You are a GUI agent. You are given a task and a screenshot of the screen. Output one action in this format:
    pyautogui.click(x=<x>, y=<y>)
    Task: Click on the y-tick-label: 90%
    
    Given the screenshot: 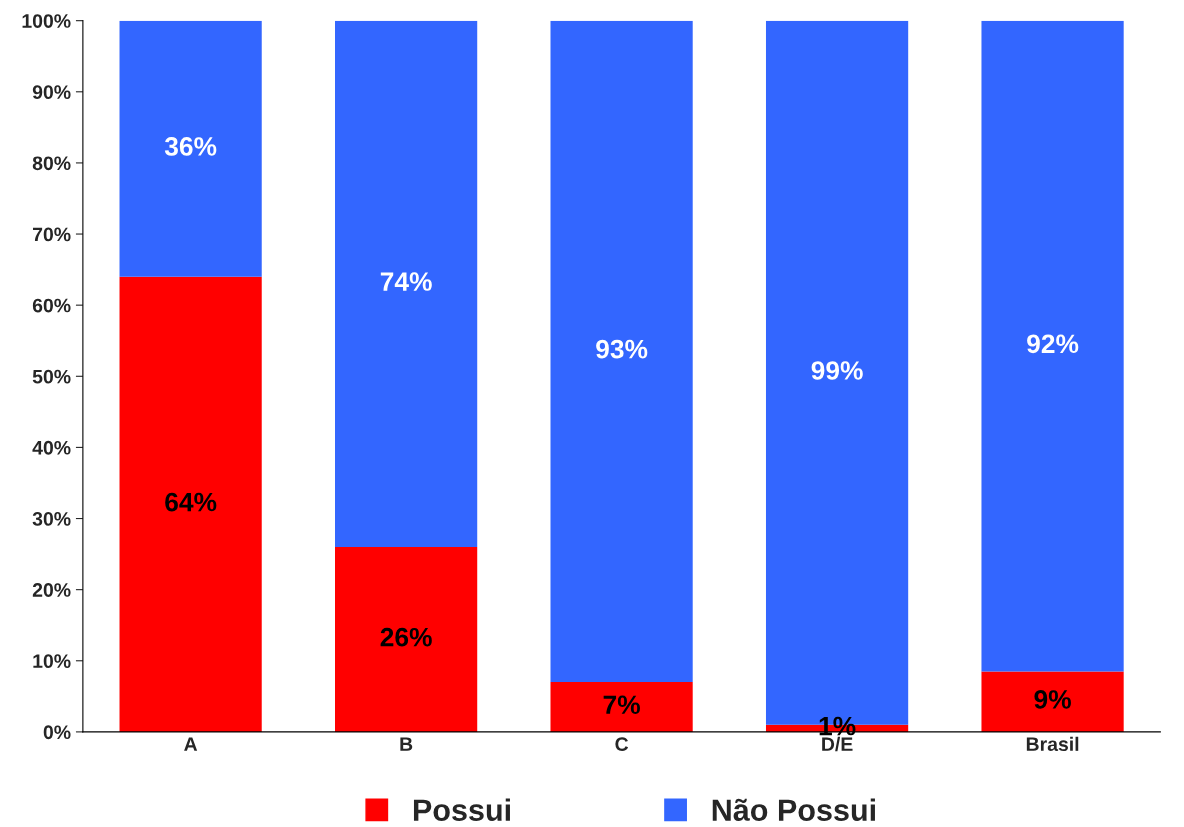 What is the action you would take?
    pyautogui.click(x=51, y=92)
    